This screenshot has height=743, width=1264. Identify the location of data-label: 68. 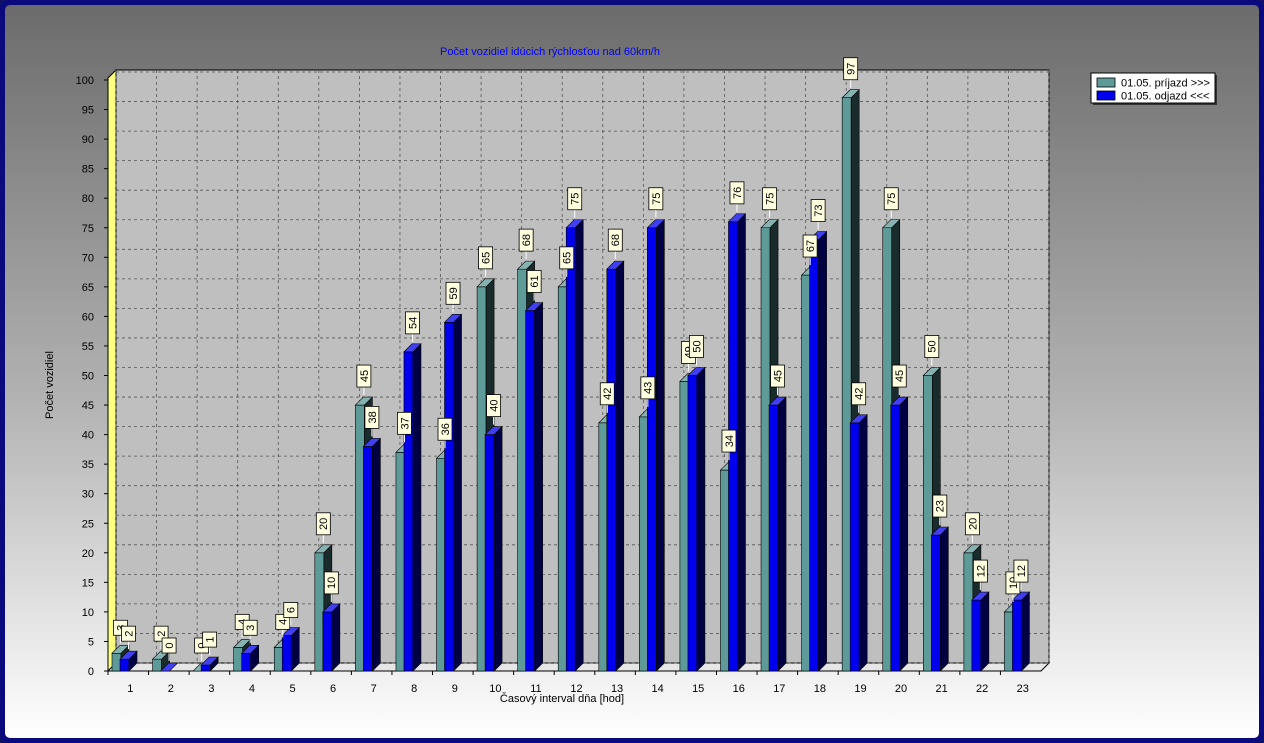
(526, 244).